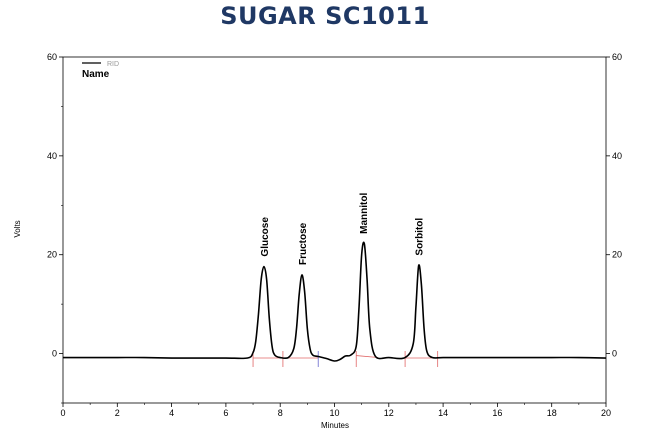 The image size is (650, 437). I want to click on y-tick-label-left-3: 60, so click(52, 57).